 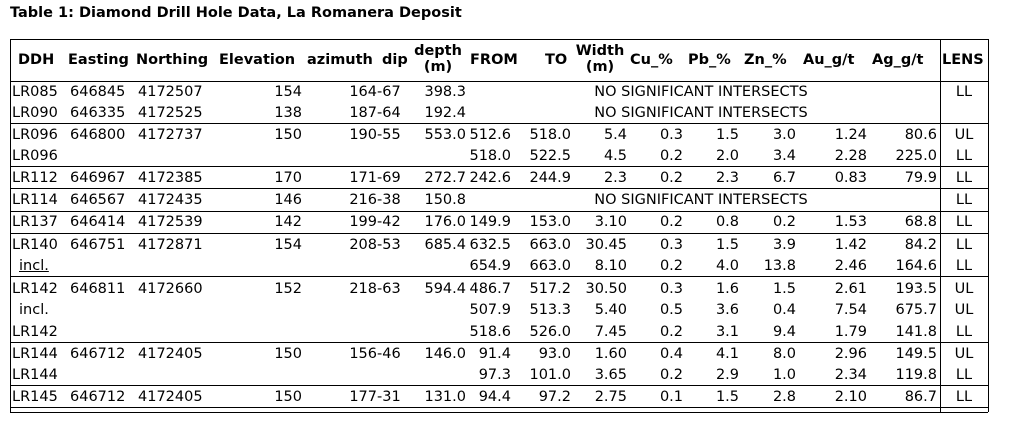 I want to click on cell-northing: 4172405, so click(x=170, y=354).